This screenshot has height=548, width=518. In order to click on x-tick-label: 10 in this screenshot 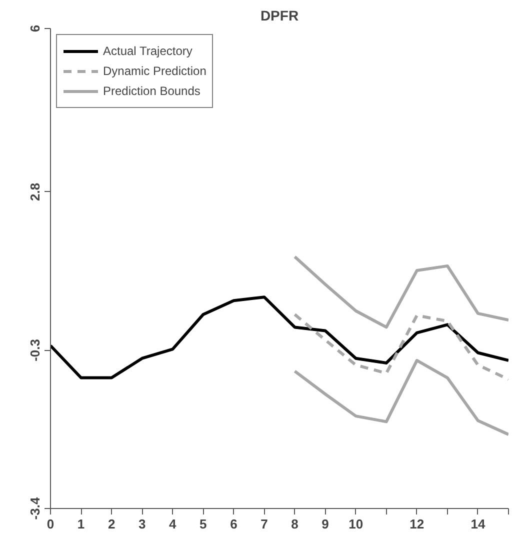, I will do `click(356, 524)`.